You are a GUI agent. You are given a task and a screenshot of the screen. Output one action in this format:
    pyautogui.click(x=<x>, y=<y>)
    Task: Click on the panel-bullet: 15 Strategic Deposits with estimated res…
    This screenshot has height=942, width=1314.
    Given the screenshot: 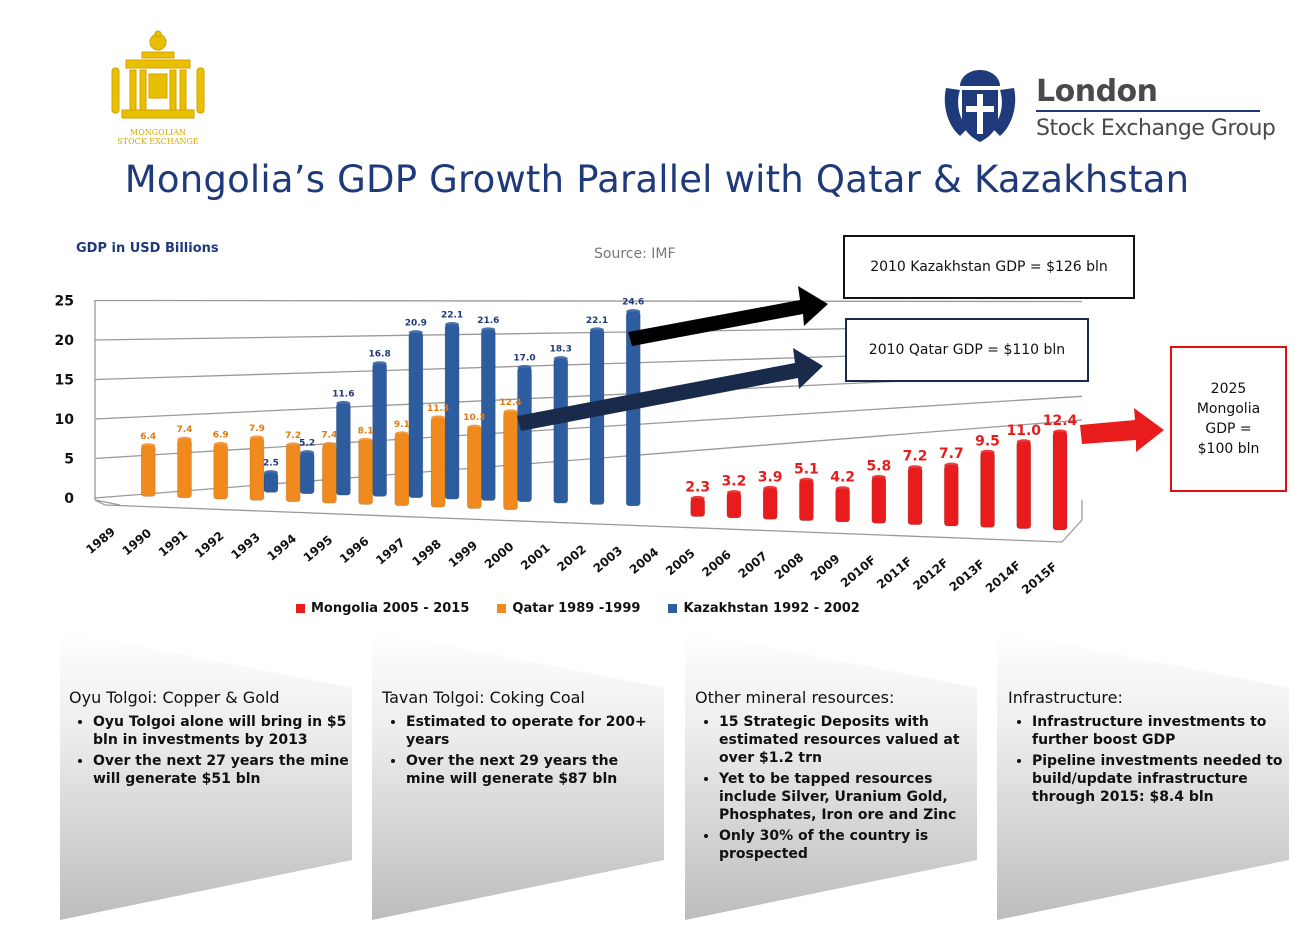 What is the action you would take?
    pyautogui.click(x=845, y=740)
    